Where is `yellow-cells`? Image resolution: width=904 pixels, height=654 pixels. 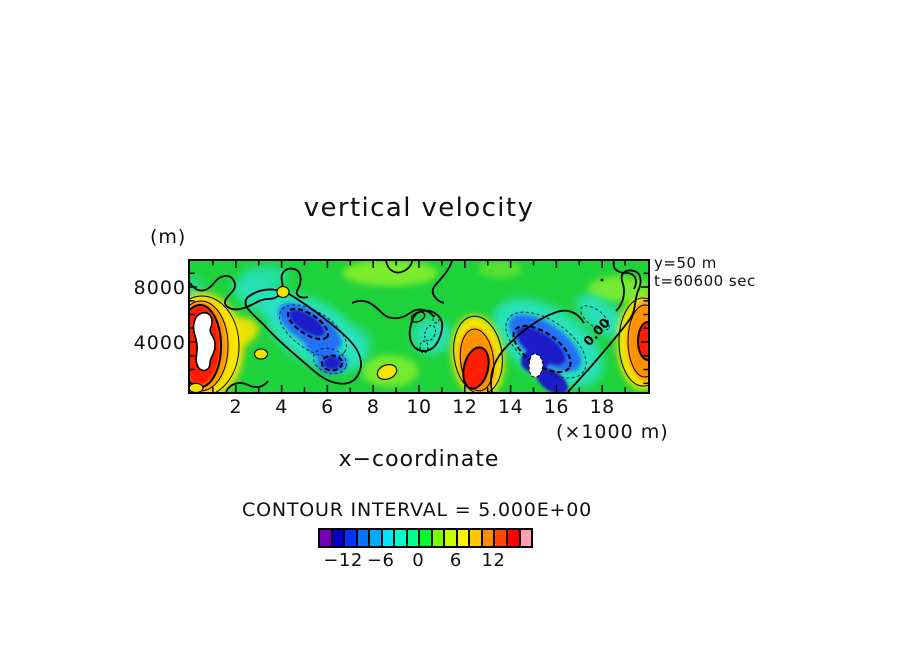
yellow-cells is located at coordinates (294, 338).